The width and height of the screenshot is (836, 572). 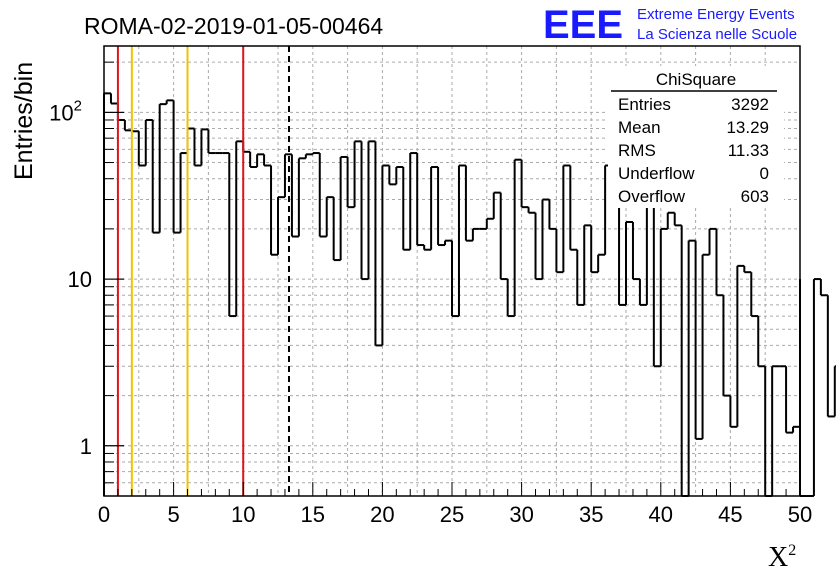 What do you see at coordinates (86, 446) in the screenshot?
I see `y-tick-label: 1` at bounding box center [86, 446].